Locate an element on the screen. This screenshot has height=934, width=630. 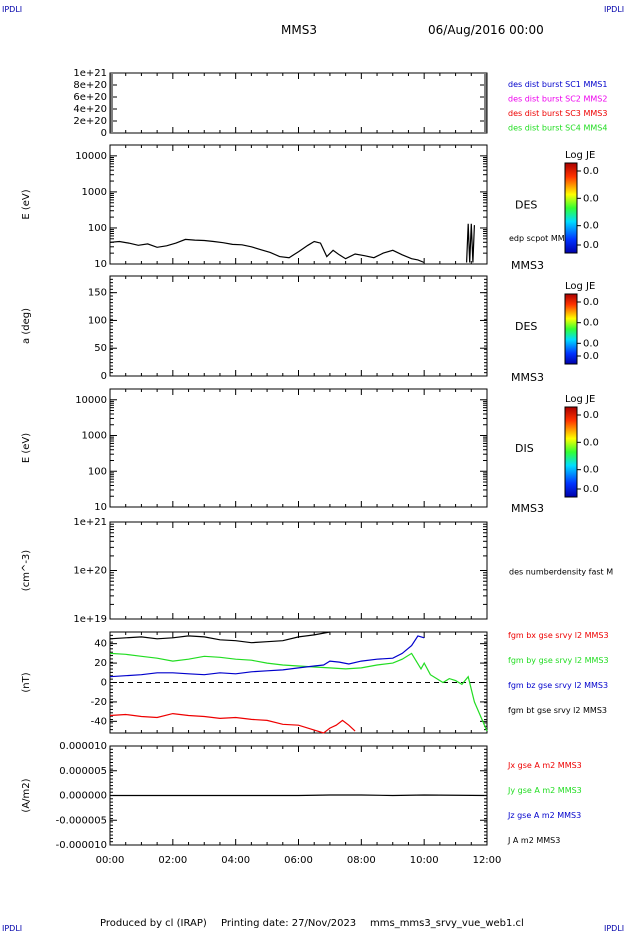
y-tick-label: 40 is located at coordinates (100, 644).